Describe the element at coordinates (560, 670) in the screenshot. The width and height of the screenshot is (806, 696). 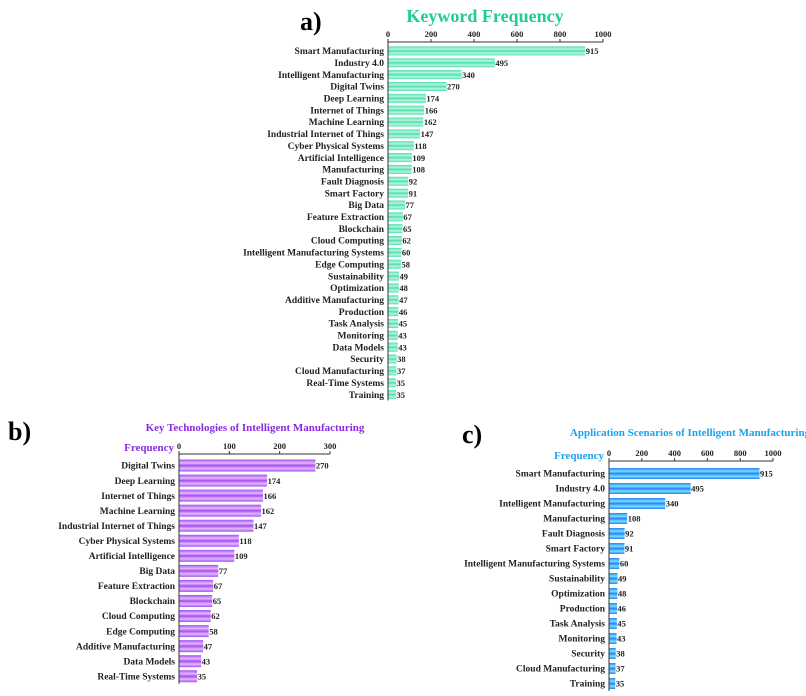
I see `category-label: Cloud Manufacturing` at that location.